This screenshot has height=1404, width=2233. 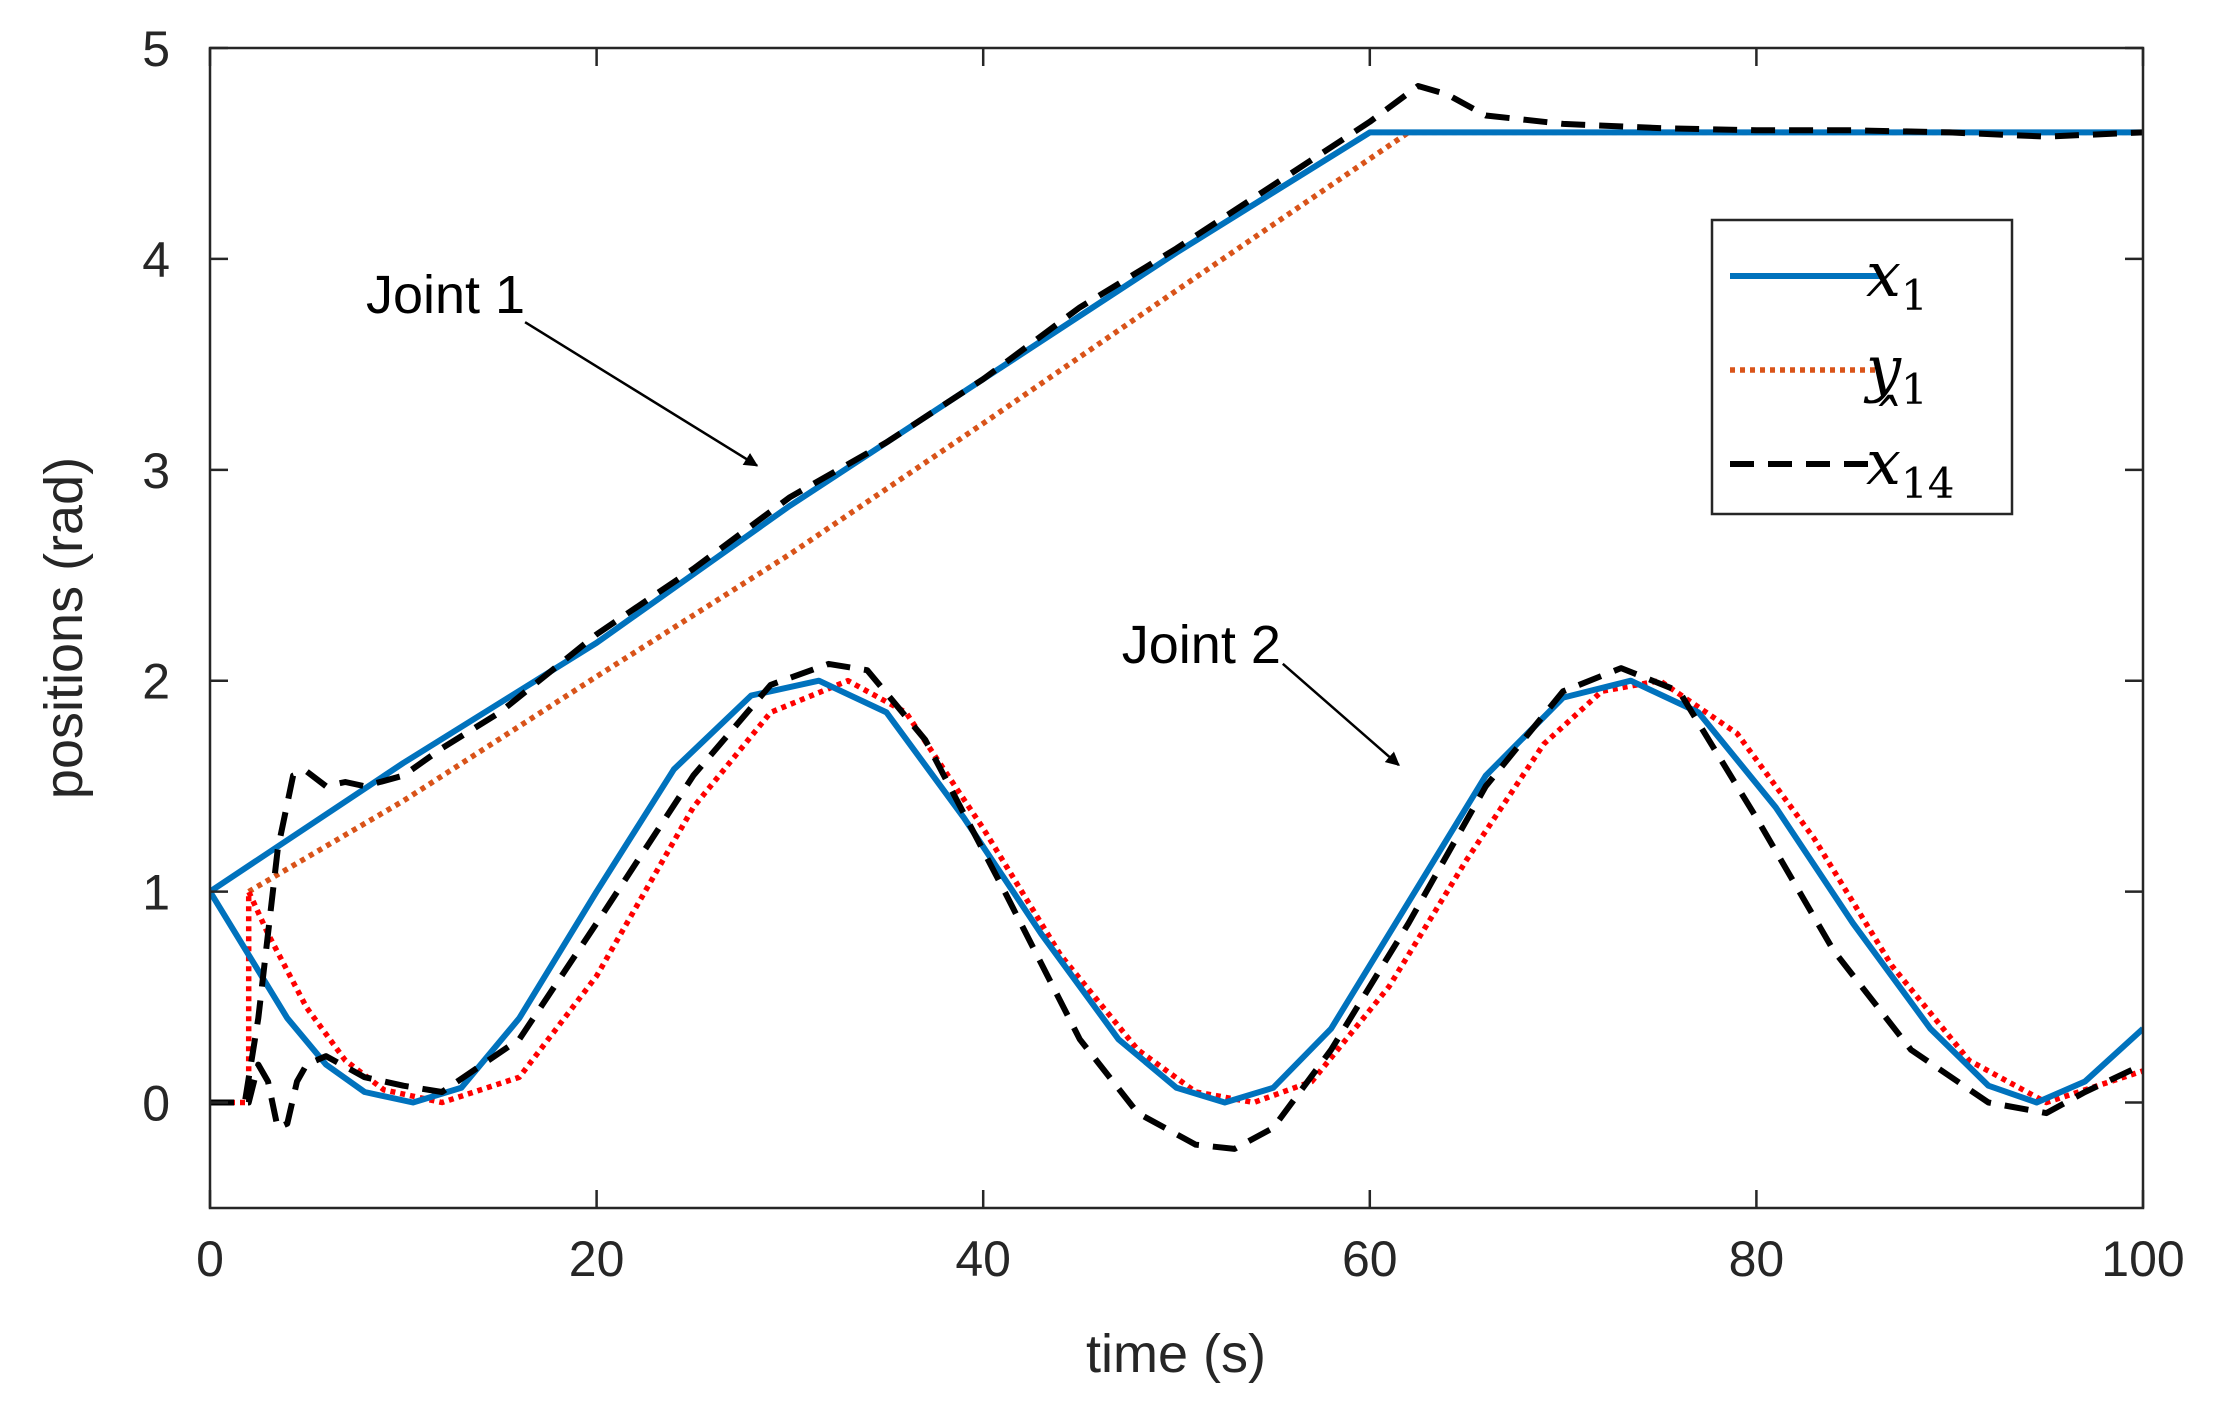 I want to click on y-tick-label-1: 1, so click(x=156, y=893).